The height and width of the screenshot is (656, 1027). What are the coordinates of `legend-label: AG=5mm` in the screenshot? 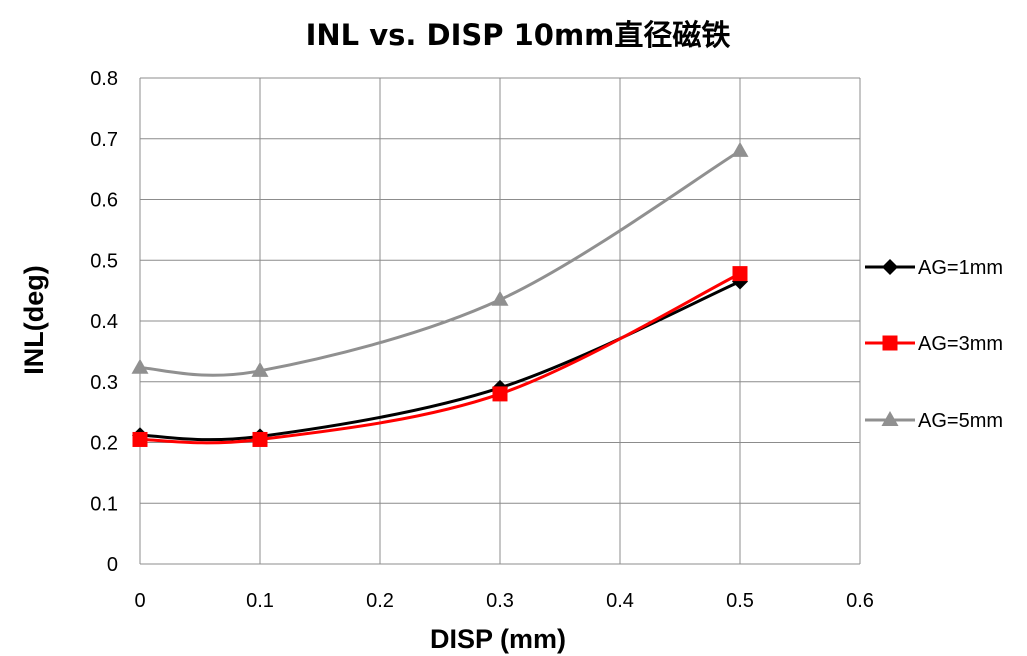 It's located at (960, 421).